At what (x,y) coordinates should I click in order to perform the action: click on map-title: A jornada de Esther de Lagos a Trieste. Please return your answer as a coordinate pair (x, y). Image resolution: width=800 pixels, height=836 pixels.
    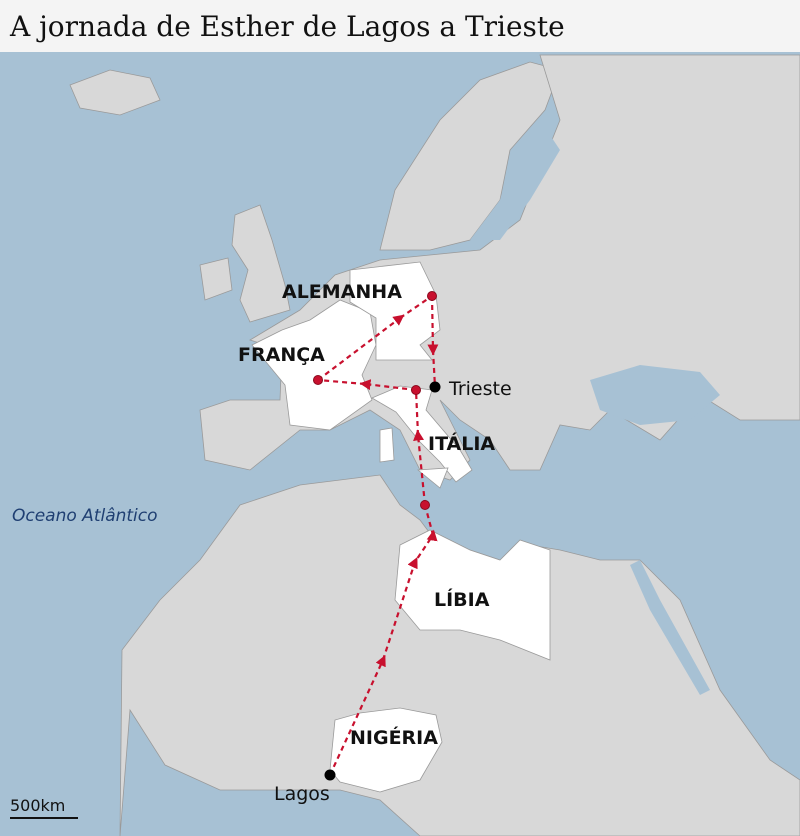
    Looking at the image, I should click on (287, 26).